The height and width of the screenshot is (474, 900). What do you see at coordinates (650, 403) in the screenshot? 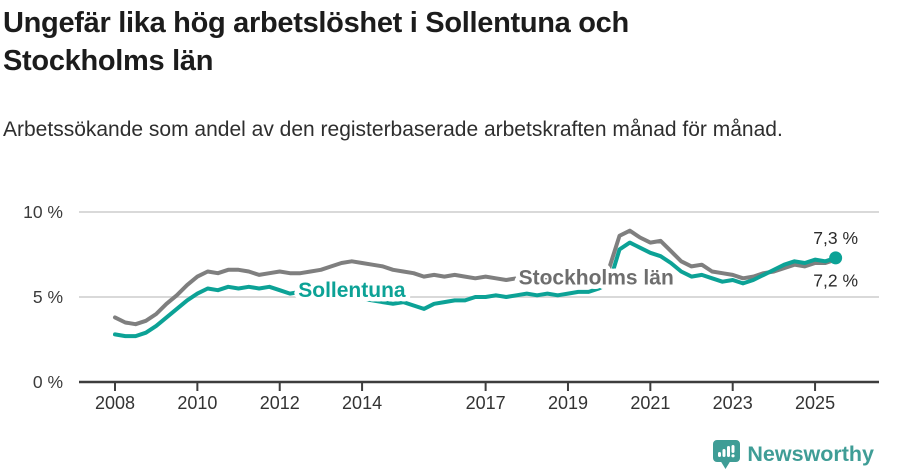
I see `x-tick-label: 2021` at bounding box center [650, 403].